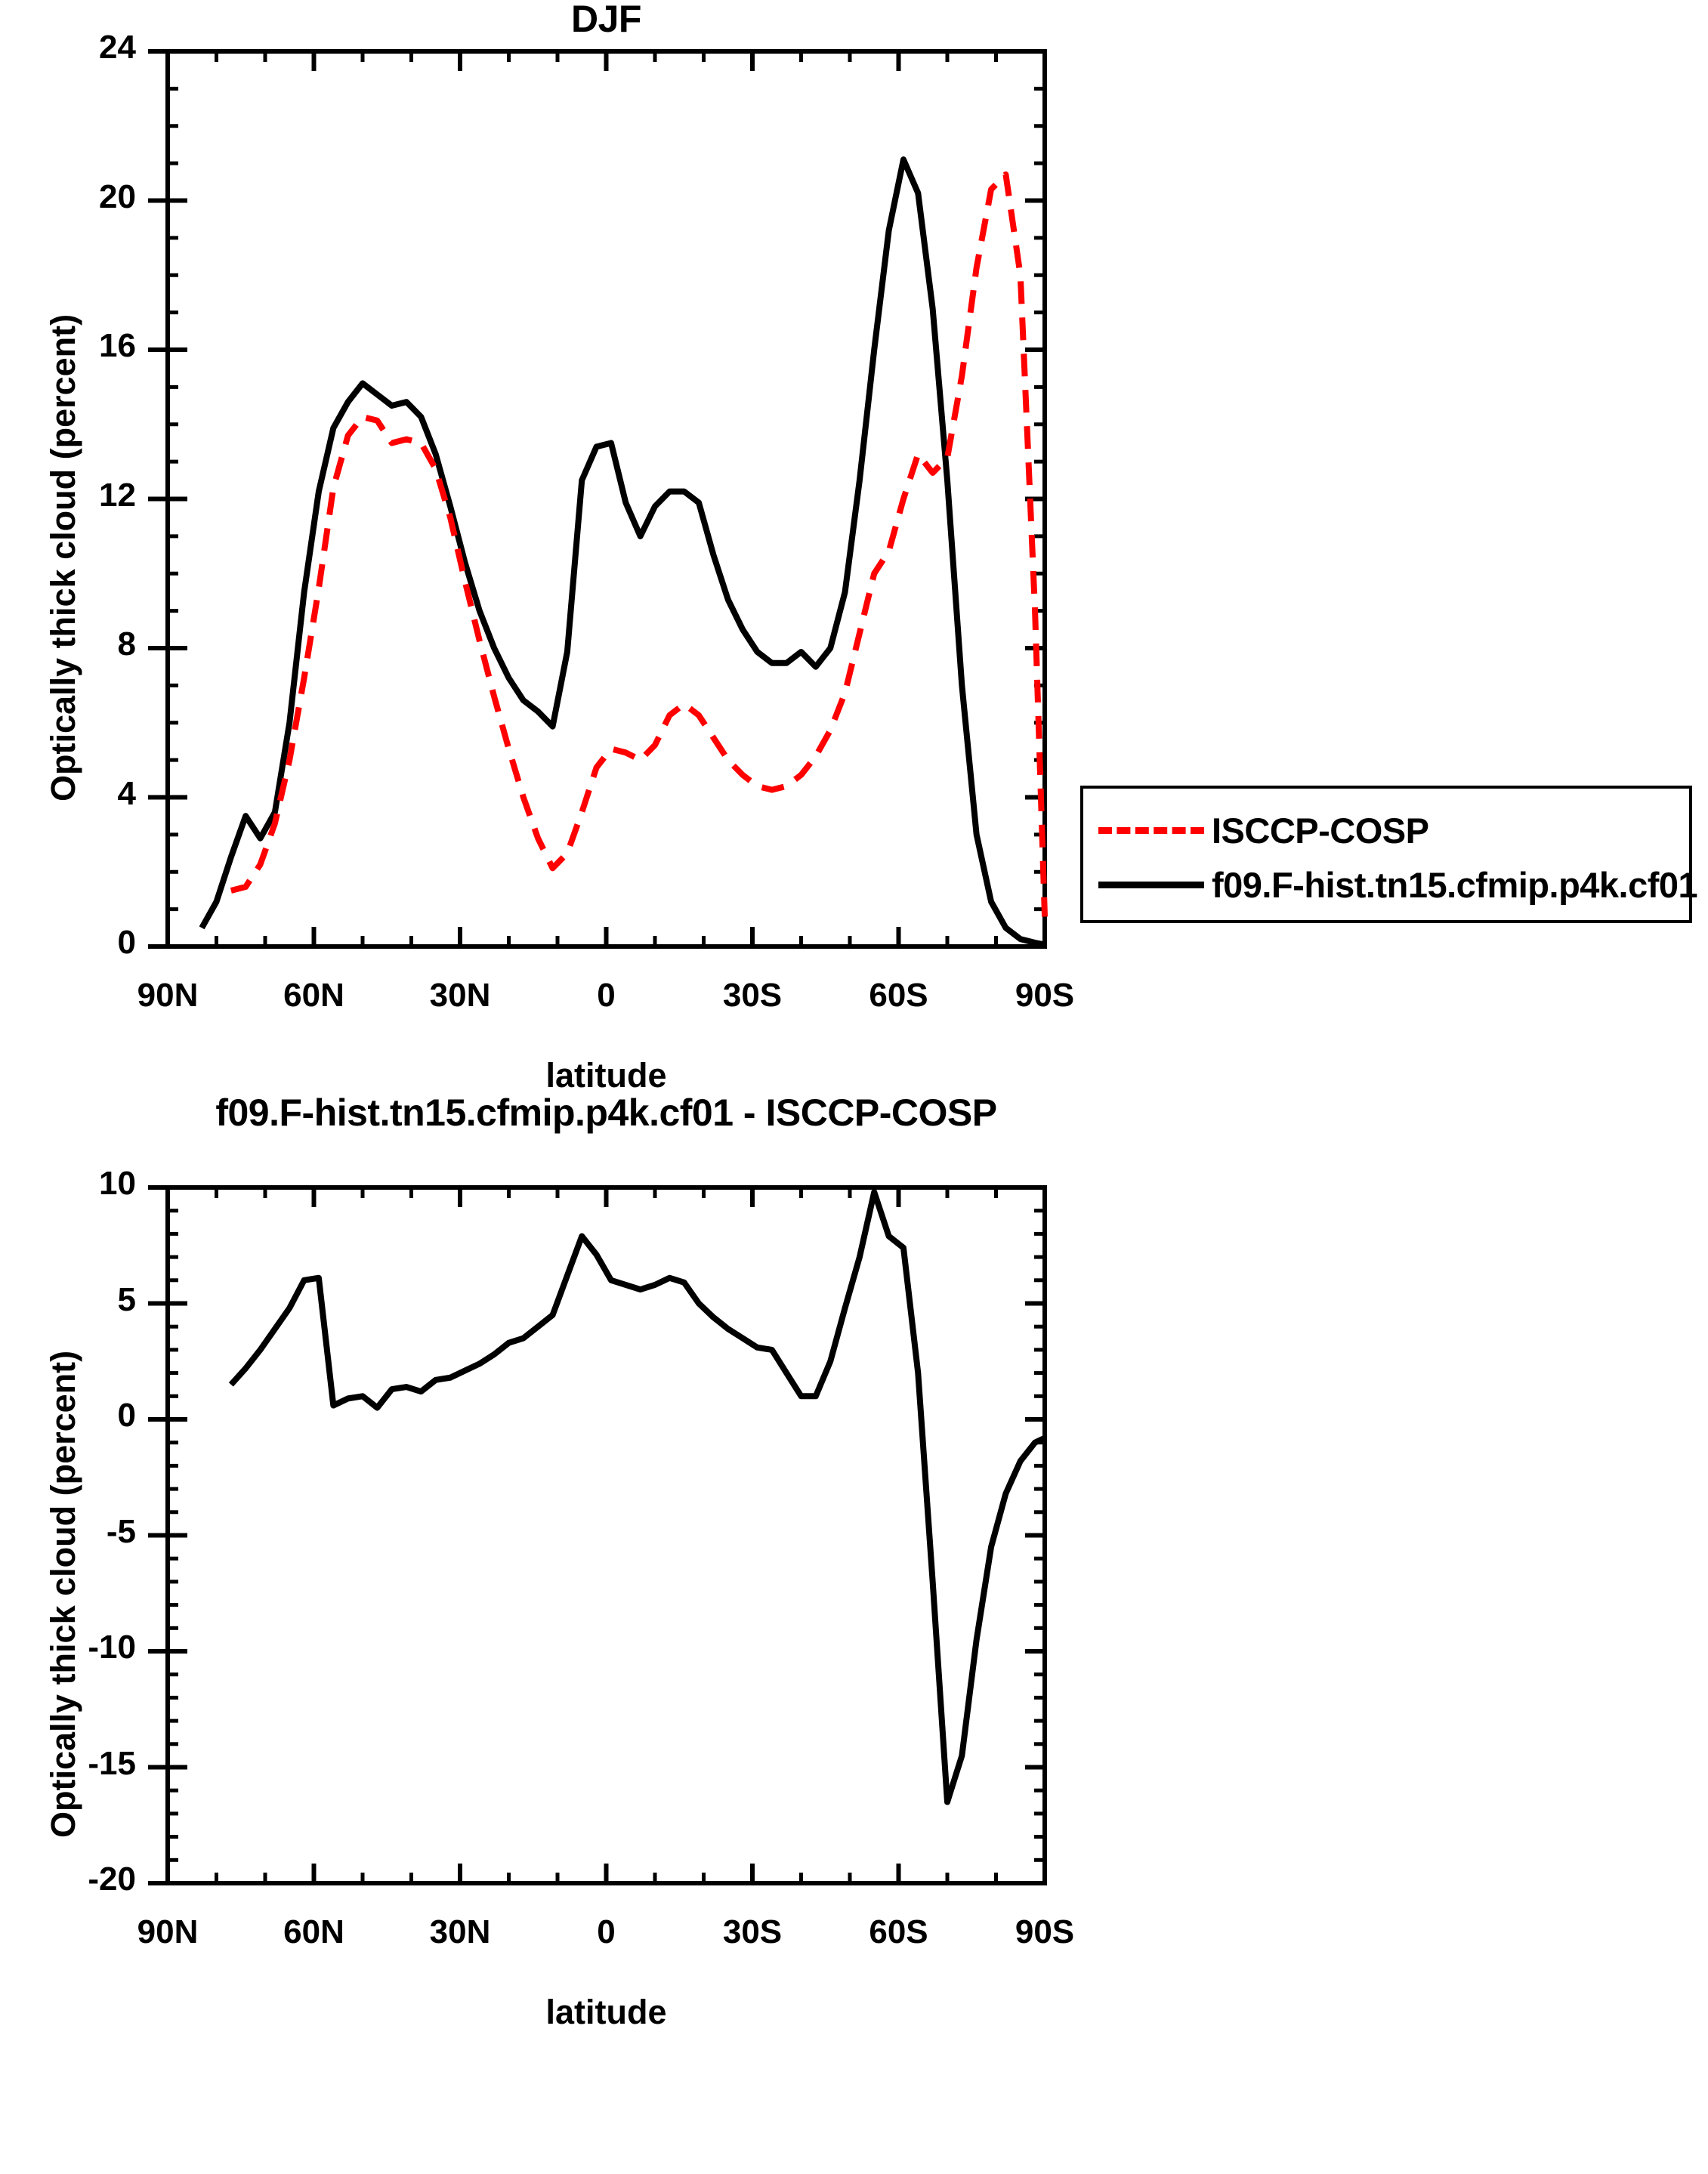  I want to click on y-tick-label: 10, so click(117, 1183).